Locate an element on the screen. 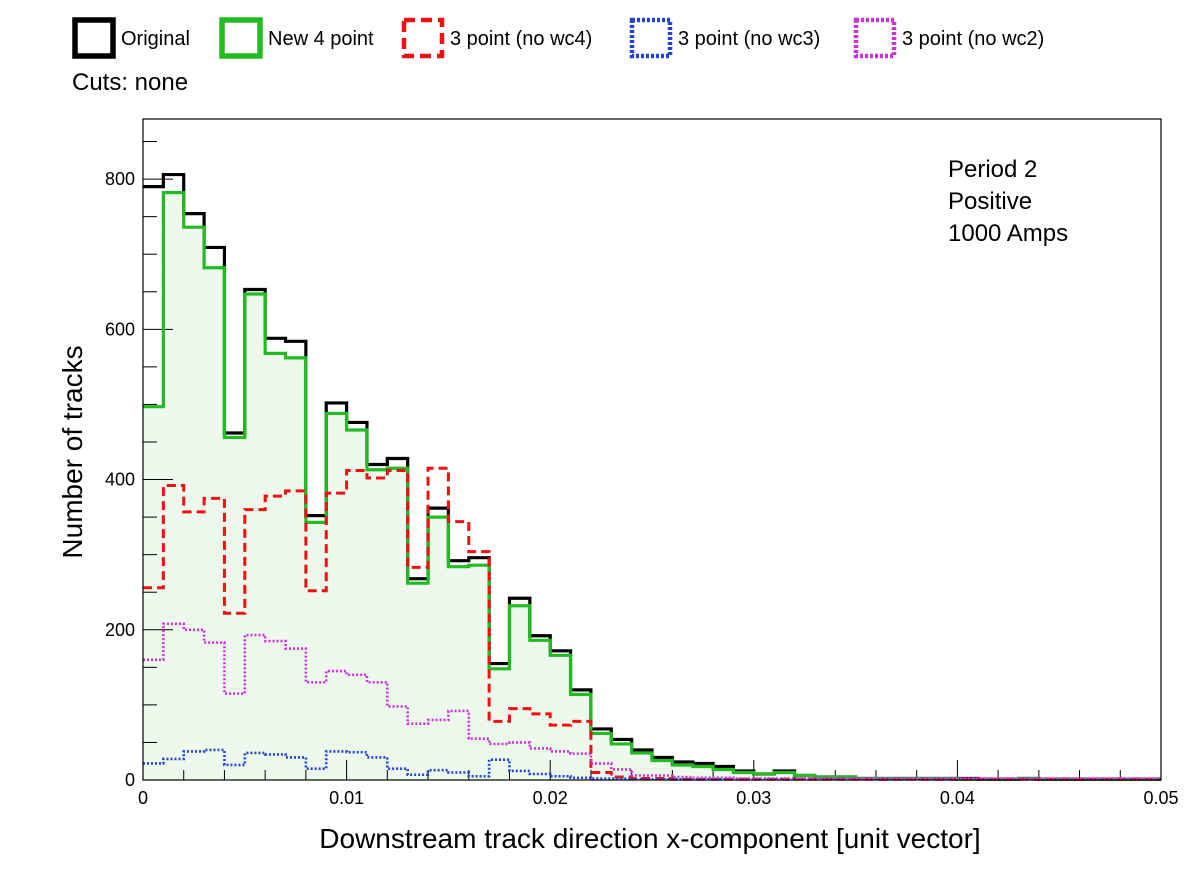  annotation: Period 2 Positive 1000 Amps is located at coordinates (1008, 201).